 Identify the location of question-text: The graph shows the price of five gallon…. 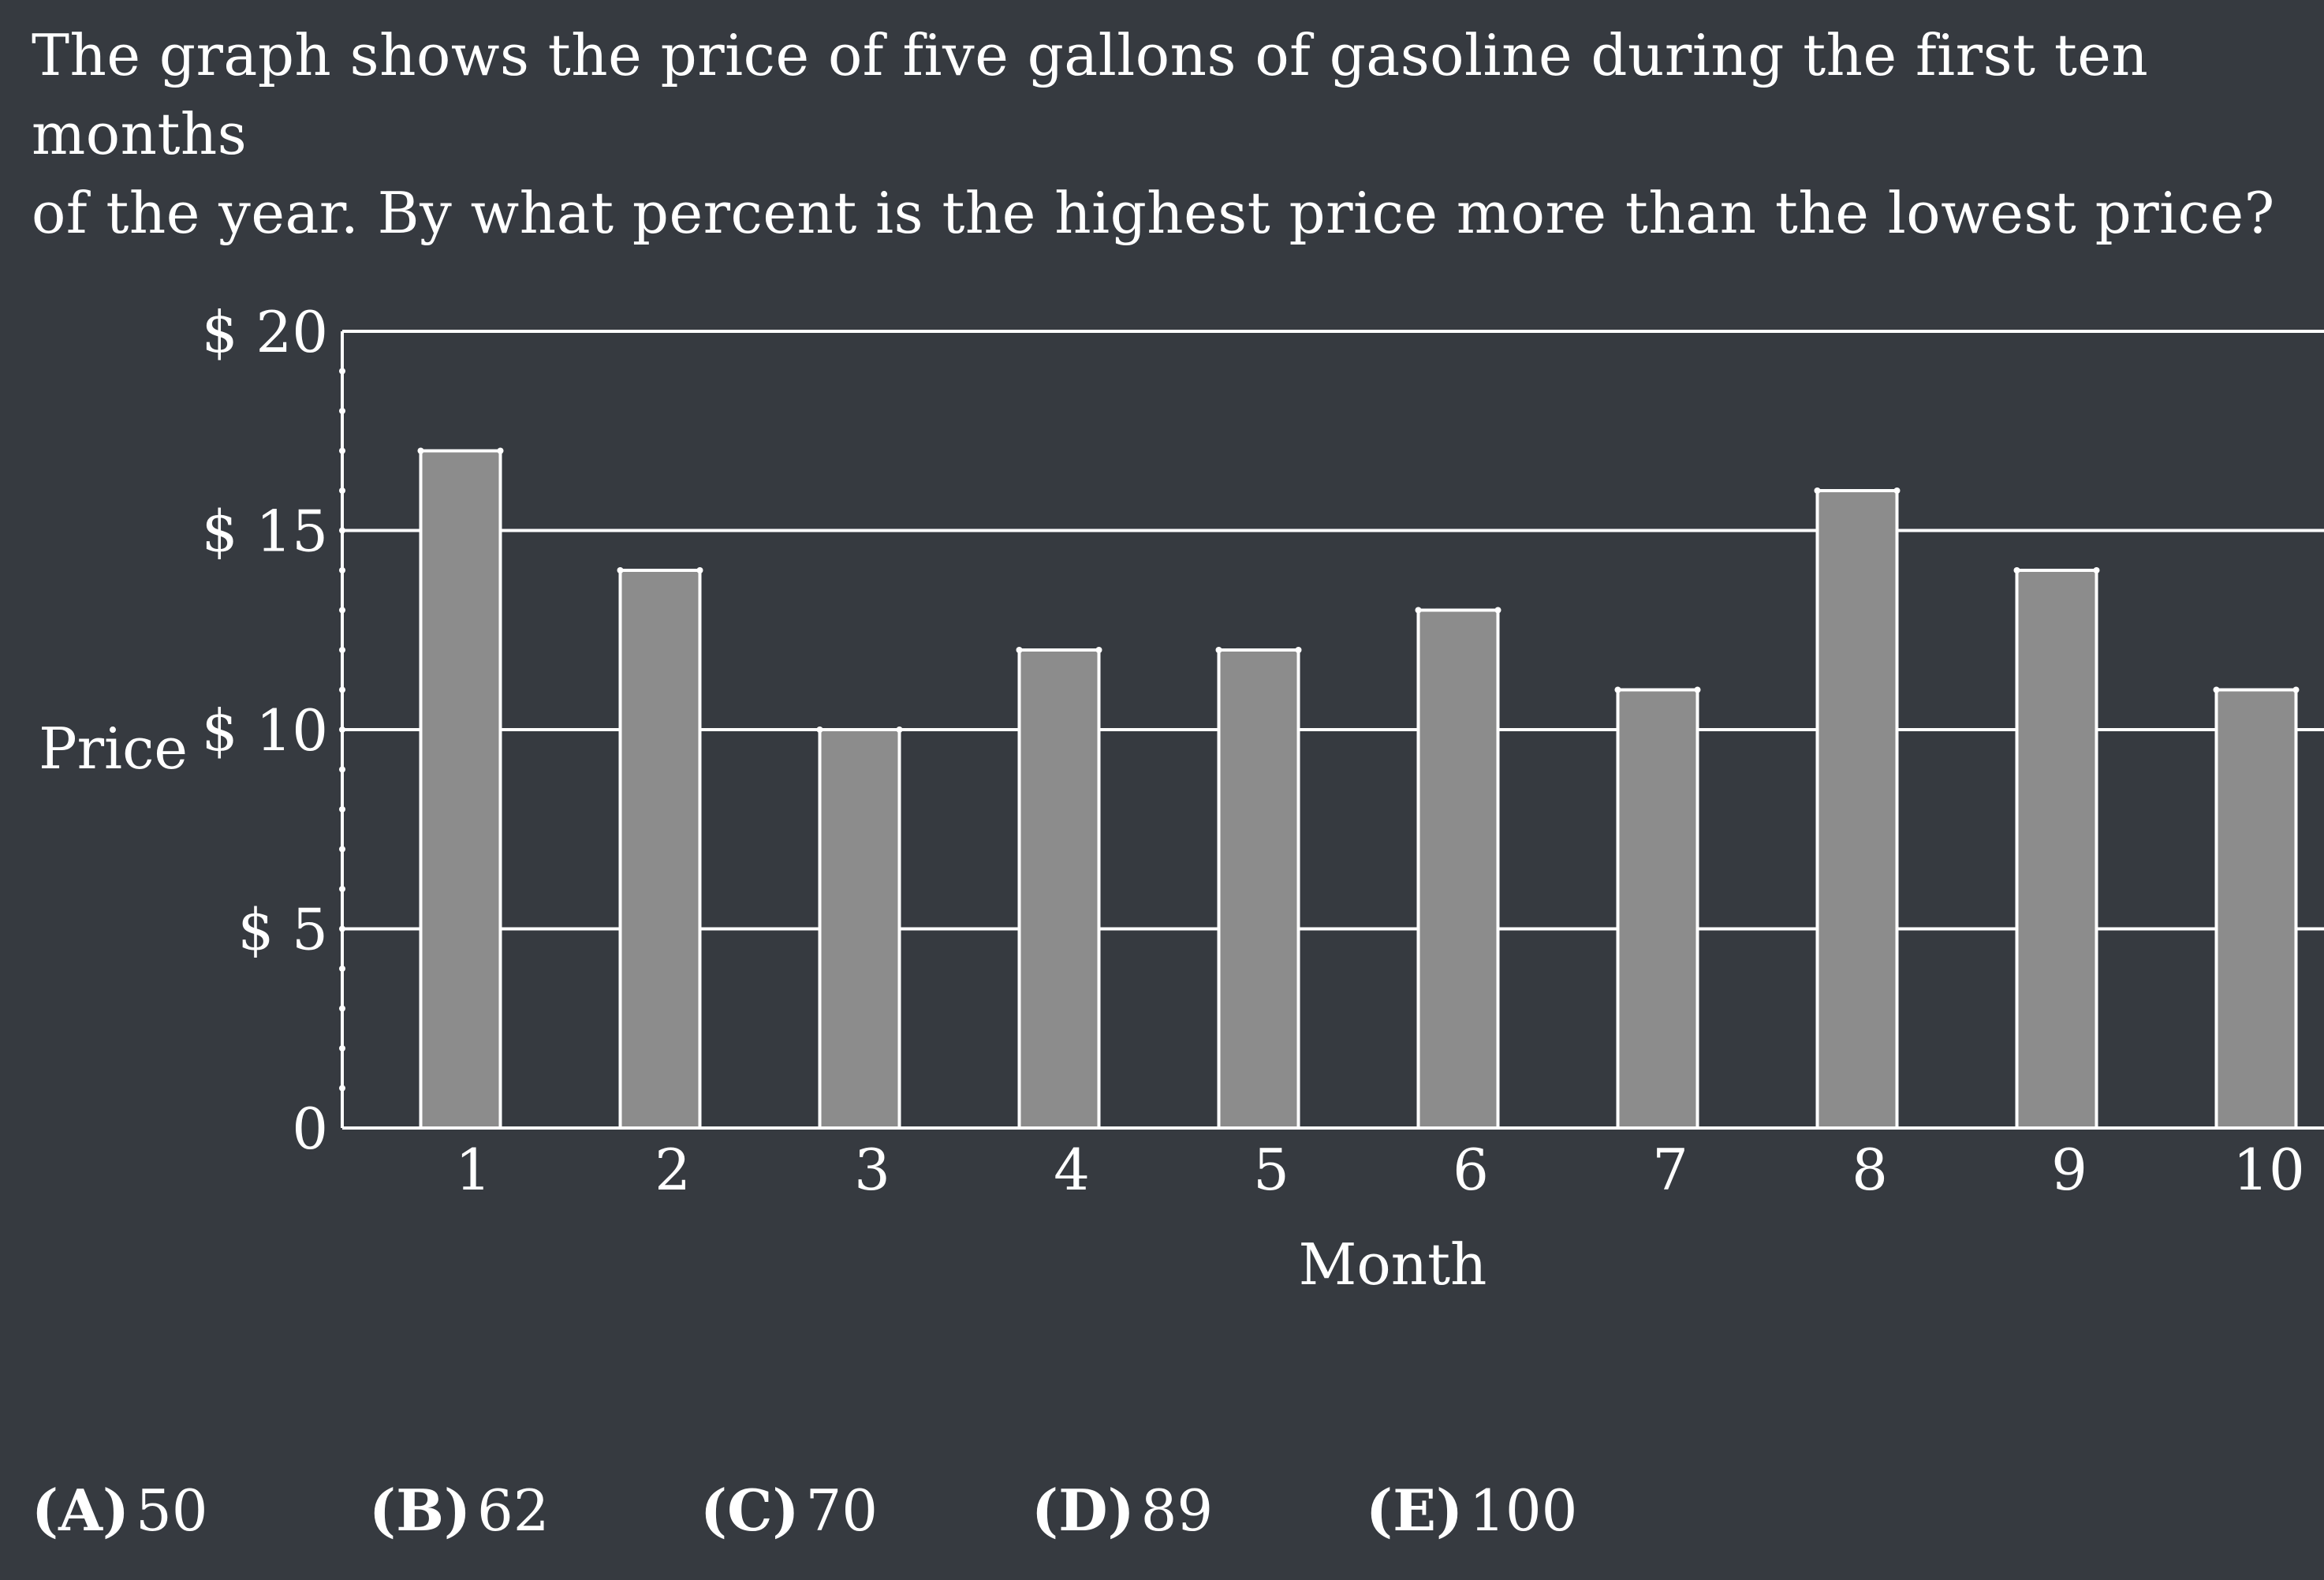
(1167, 134).